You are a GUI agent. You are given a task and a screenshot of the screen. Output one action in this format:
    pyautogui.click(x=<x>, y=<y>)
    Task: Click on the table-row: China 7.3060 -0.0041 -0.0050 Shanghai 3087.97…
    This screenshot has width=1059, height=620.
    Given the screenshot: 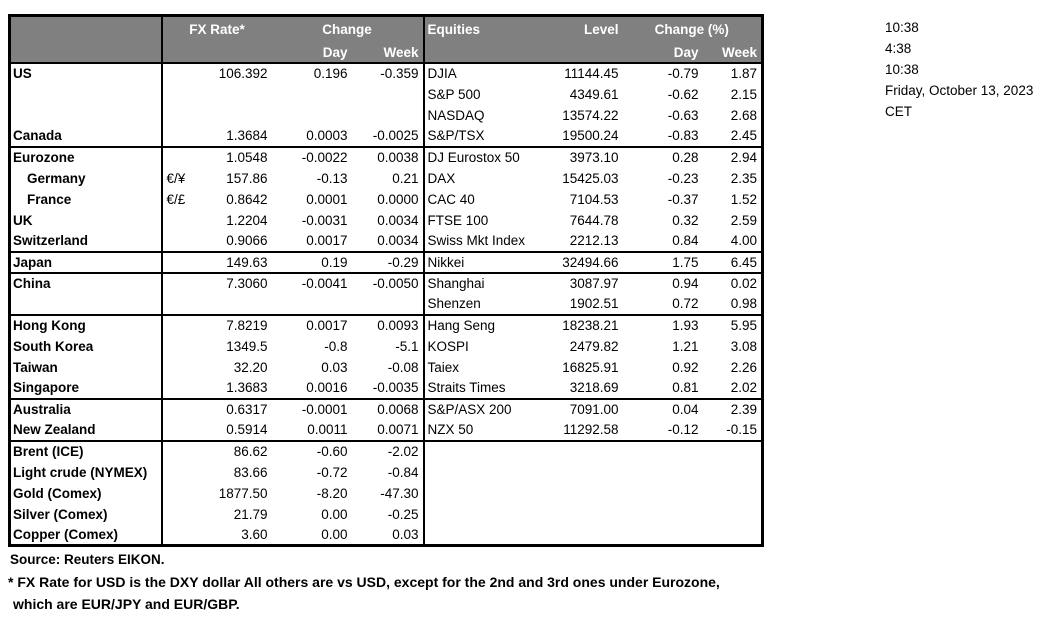 What is the action you would take?
    pyautogui.click(x=386, y=282)
    